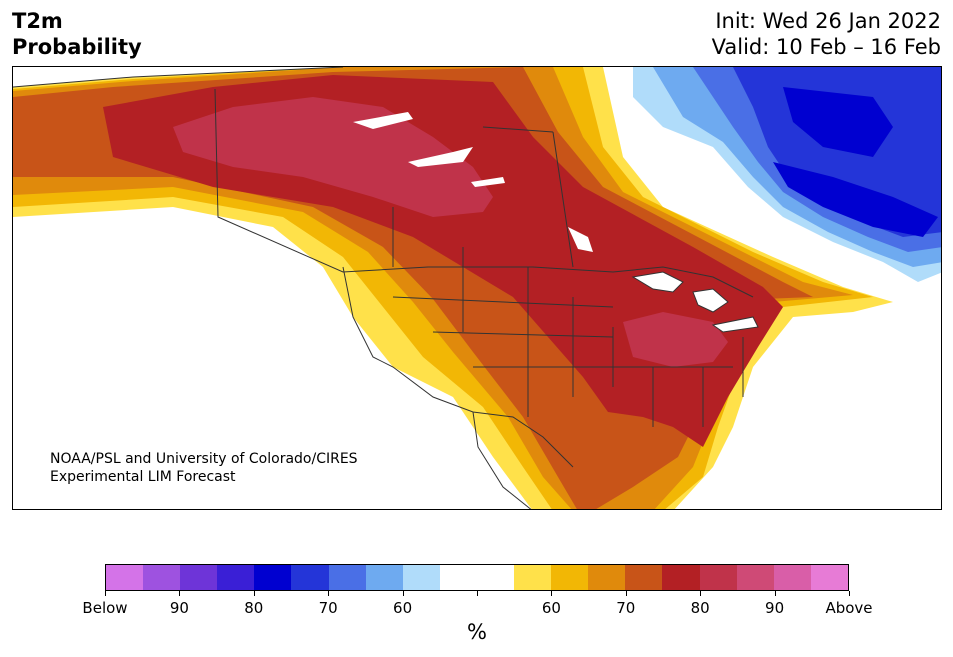 The height and width of the screenshot is (657, 953). Describe the element at coordinates (105, 608) in the screenshot. I see `colorbar-tick-label: Below` at that location.